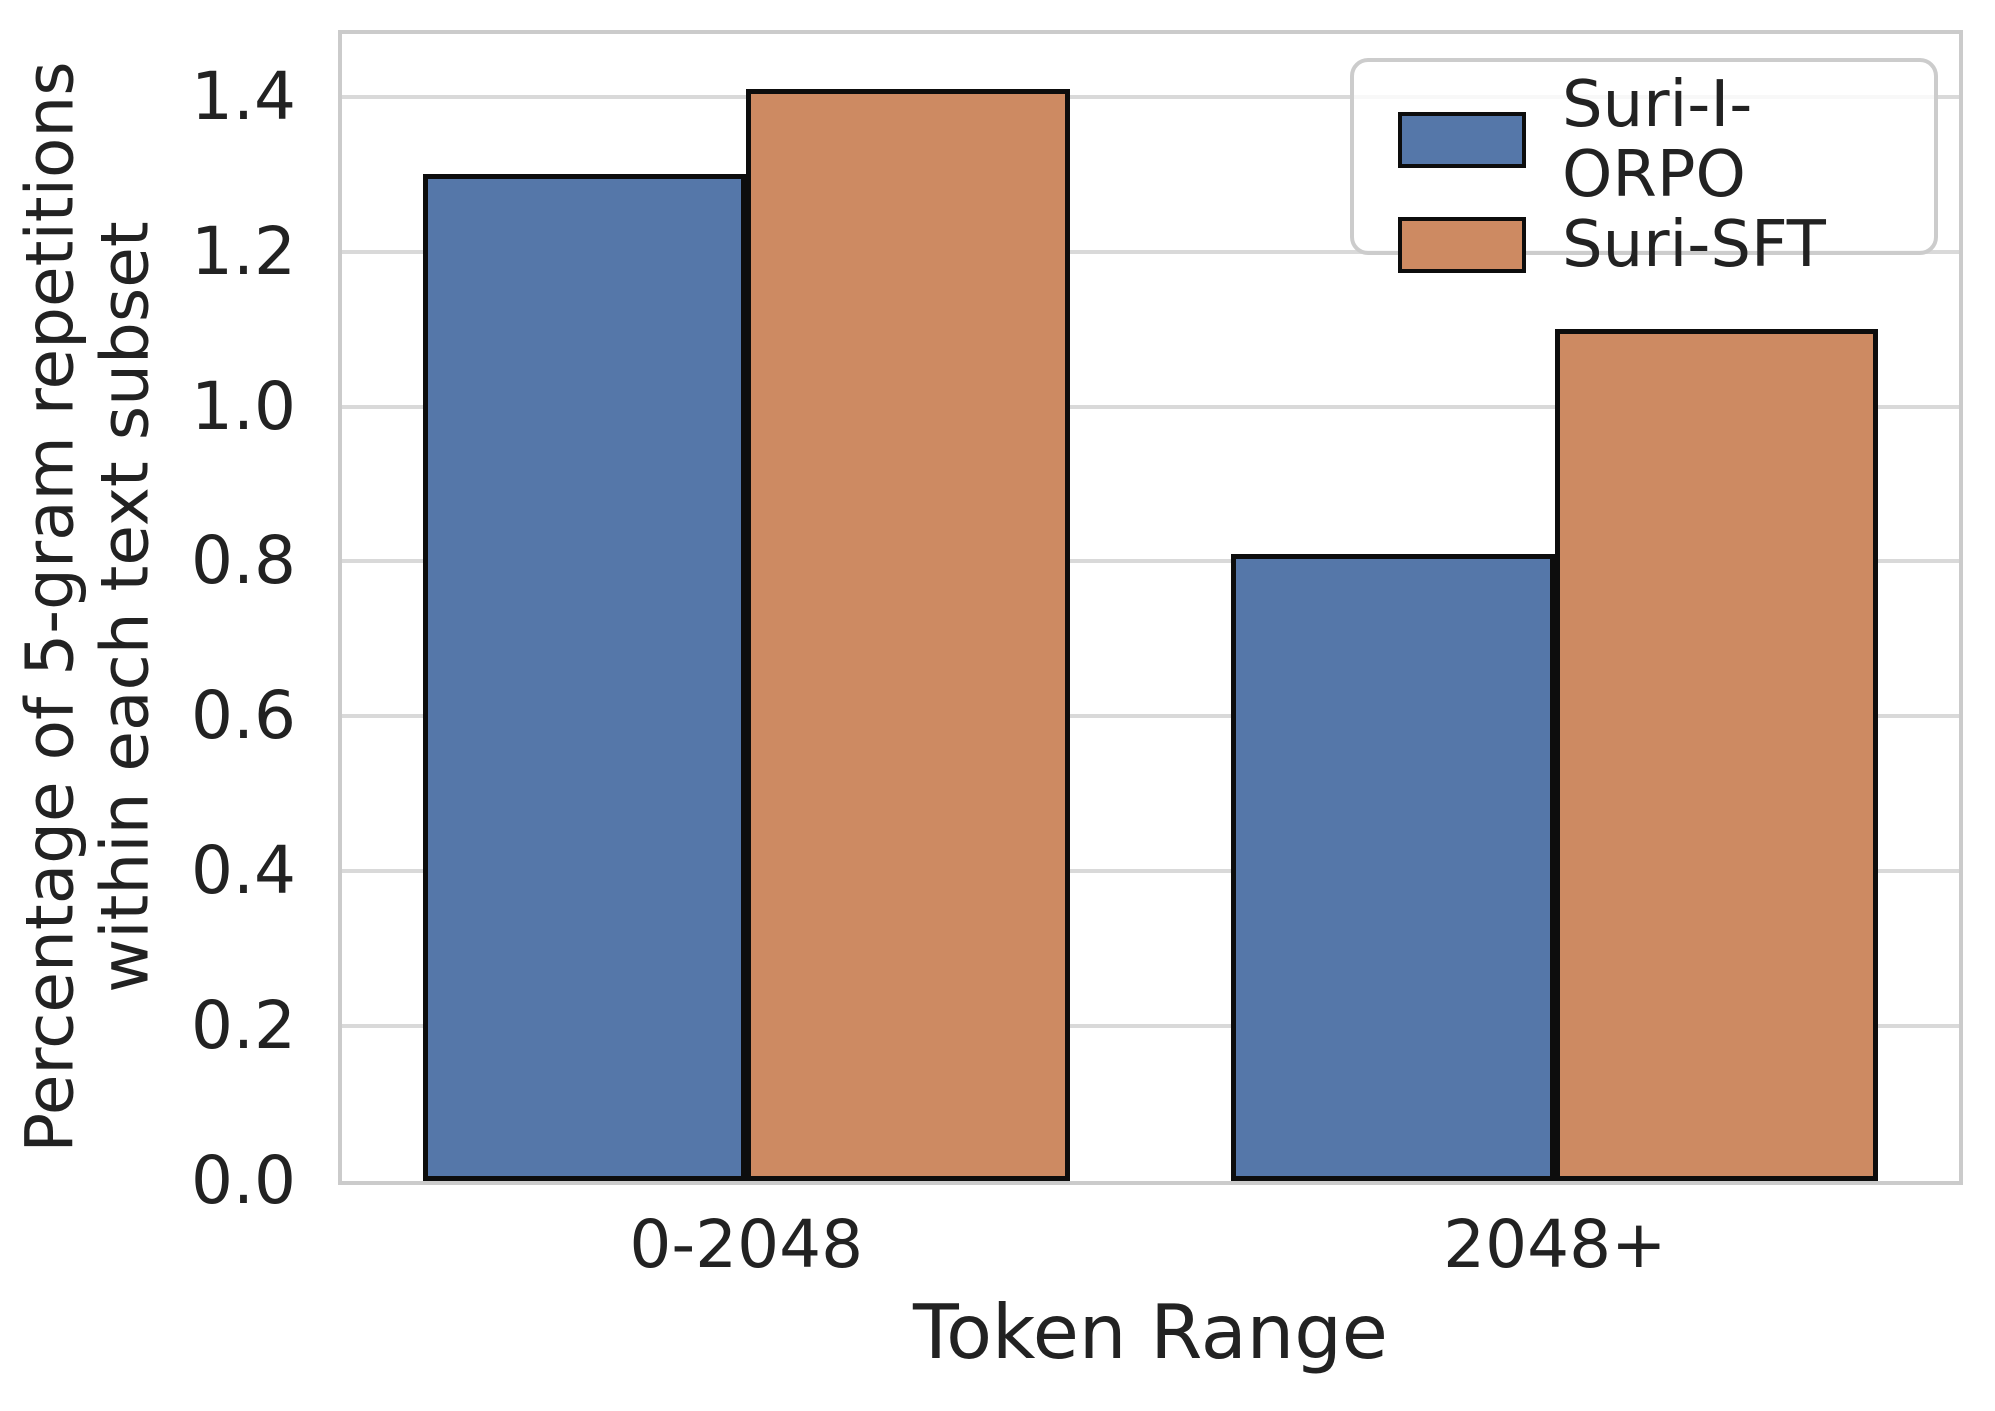  I want to click on y-tick-label: 1.0, so click(243, 406).